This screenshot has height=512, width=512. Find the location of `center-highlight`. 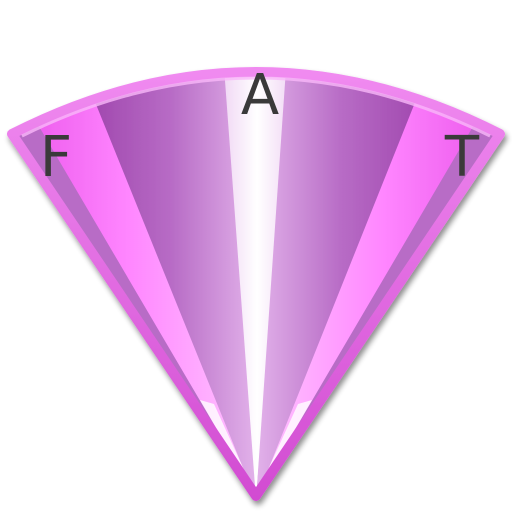

center-highlight is located at coordinates (257, 284).